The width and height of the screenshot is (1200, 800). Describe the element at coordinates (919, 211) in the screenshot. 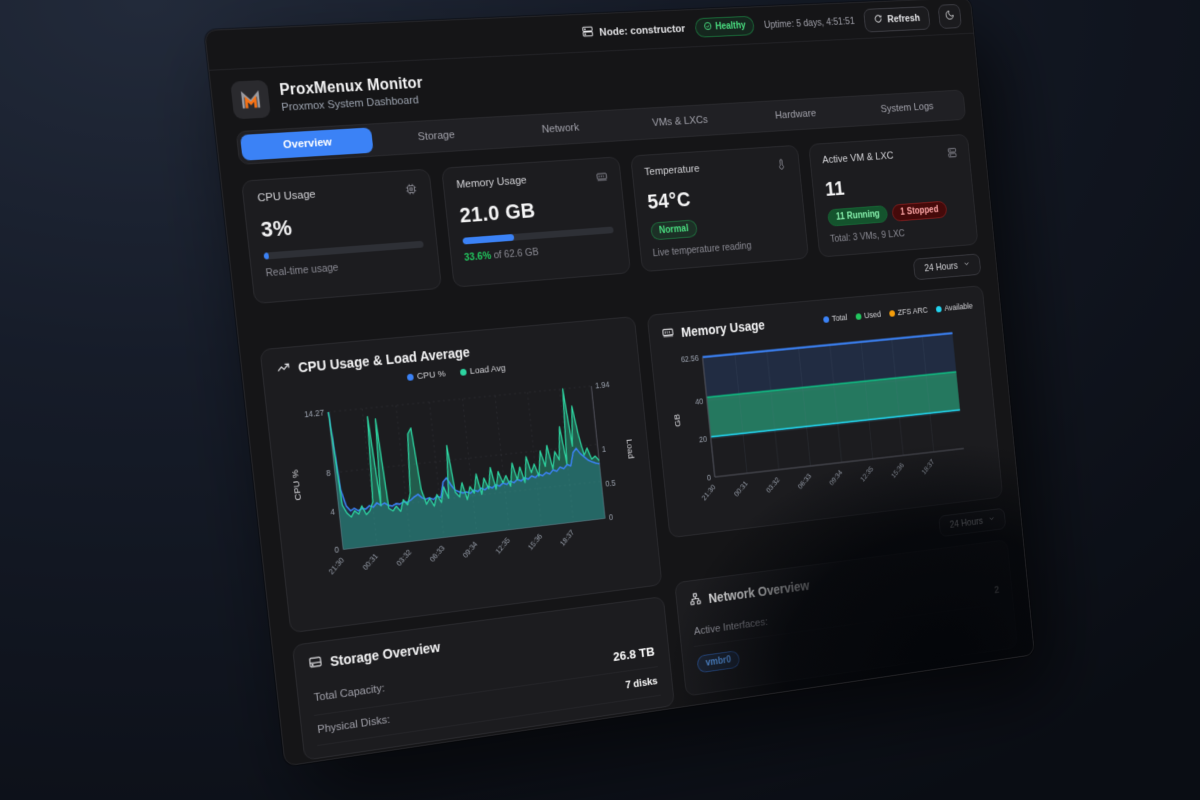

I see `vm-stopped-badge: 1 Stopped` at that location.